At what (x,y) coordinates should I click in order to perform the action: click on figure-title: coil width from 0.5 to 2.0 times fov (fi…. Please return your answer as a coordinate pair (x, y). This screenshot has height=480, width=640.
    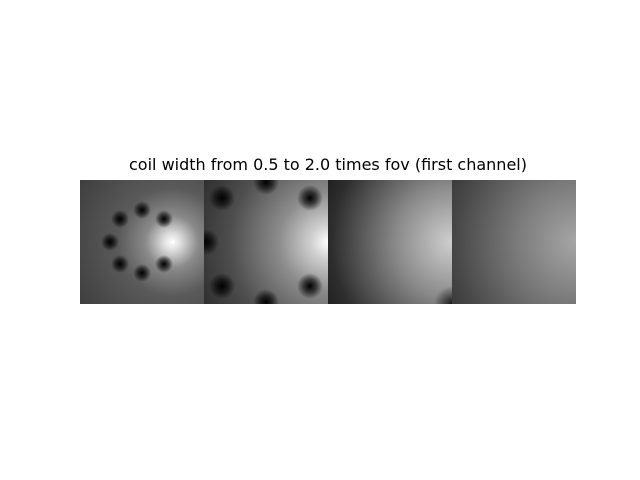
    Looking at the image, I should click on (328, 164).